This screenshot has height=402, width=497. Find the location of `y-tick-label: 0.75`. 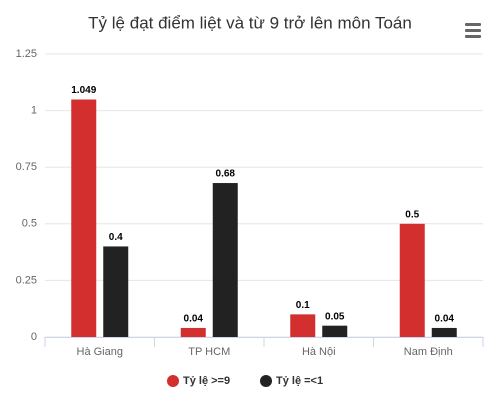

y-tick-label: 0.75 is located at coordinates (26, 167).